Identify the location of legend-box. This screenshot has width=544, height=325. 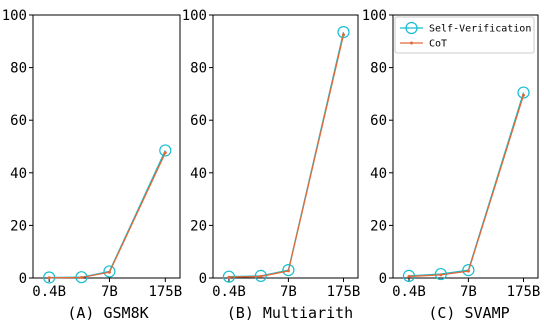
(464, 35).